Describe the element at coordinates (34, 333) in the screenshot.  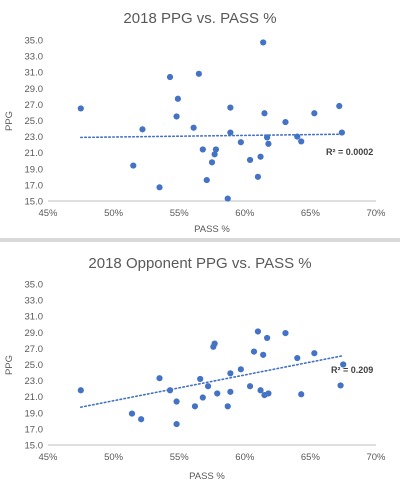
I see `y-tick-label: 29.0` at that location.